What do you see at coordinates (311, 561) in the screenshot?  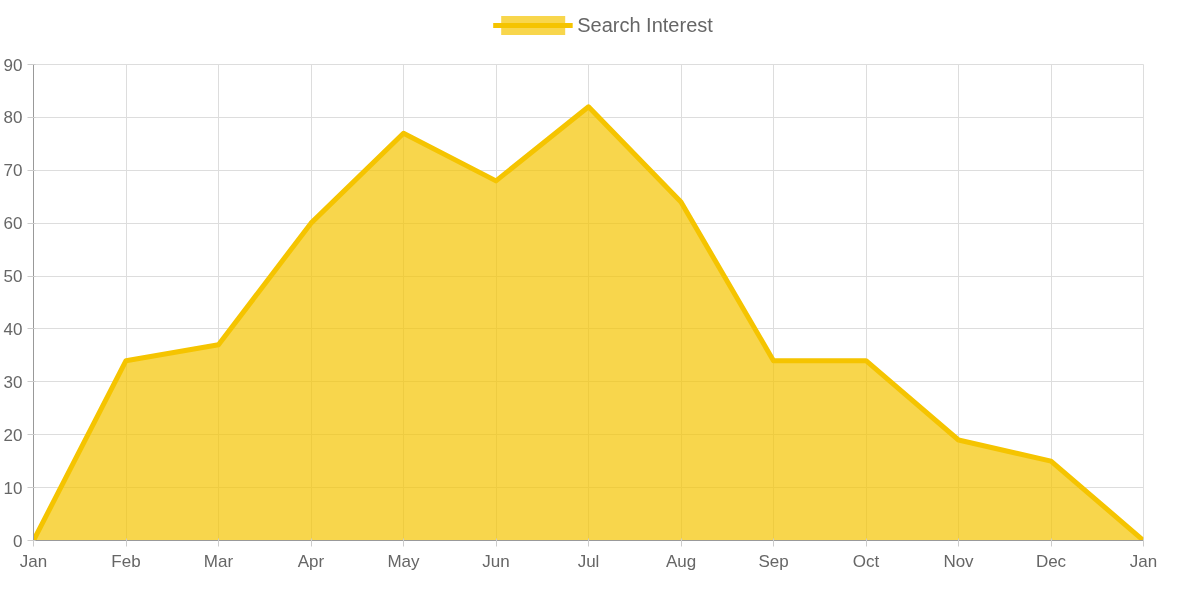 I see `x-tick-label: Apr` at bounding box center [311, 561].